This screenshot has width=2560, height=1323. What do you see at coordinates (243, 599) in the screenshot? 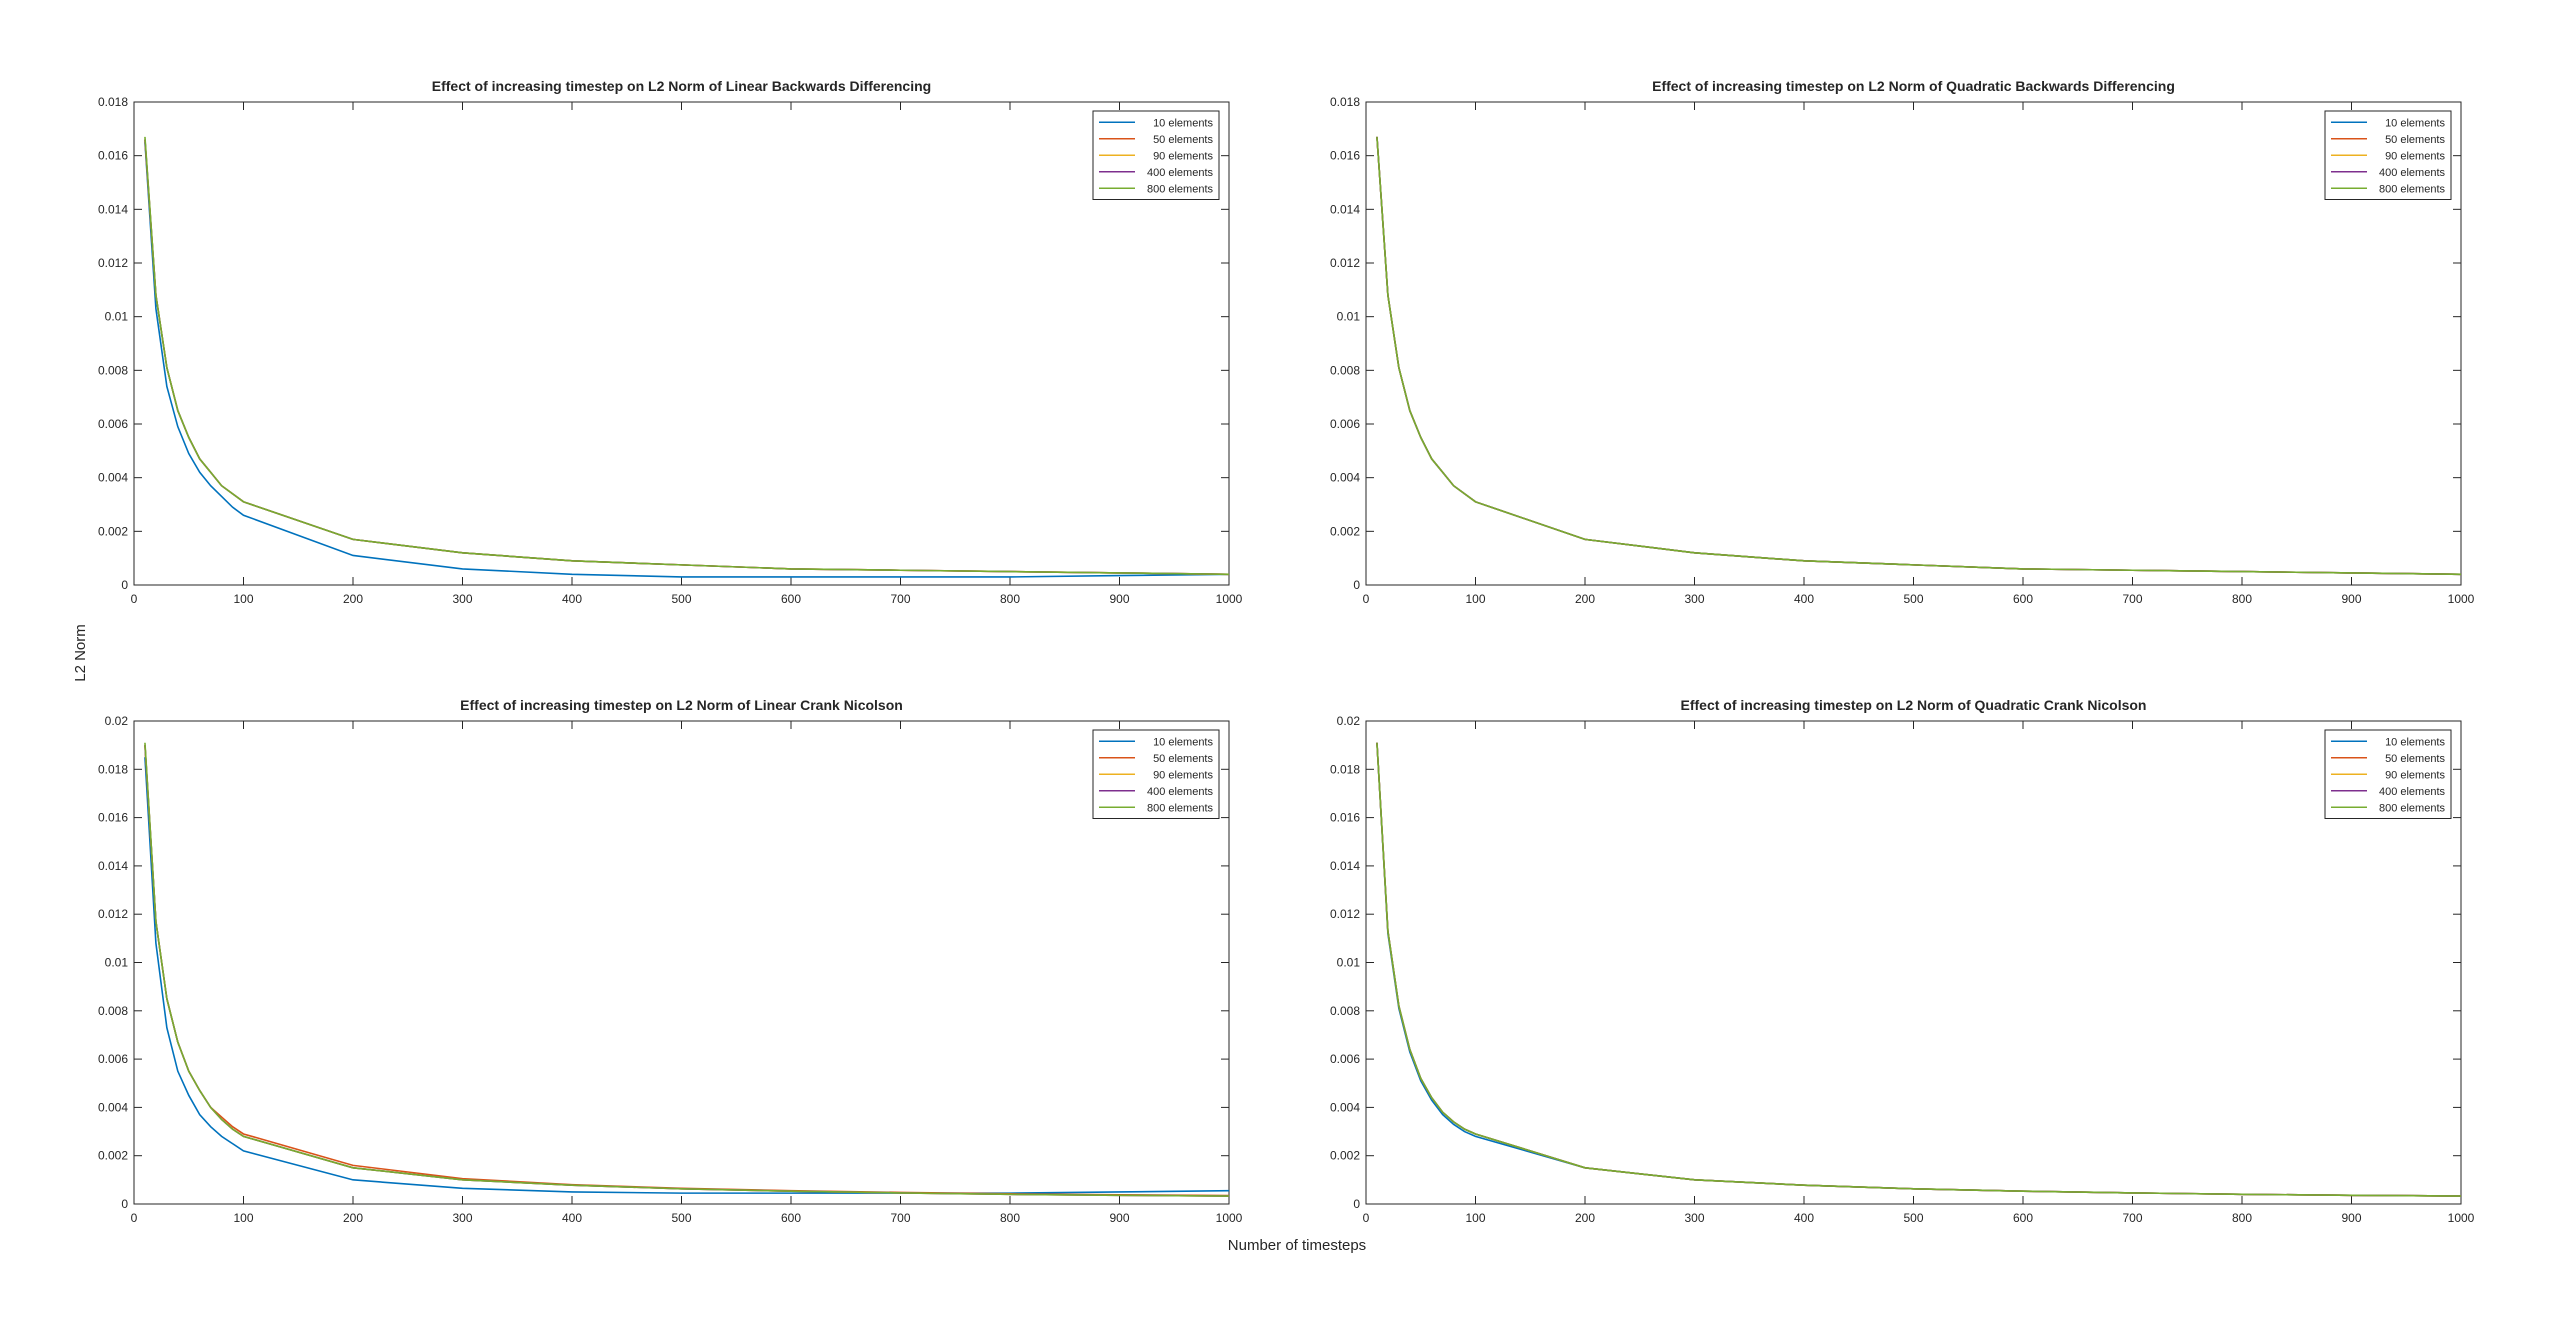
I see `x-tick-label: 100` at bounding box center [243, 599].